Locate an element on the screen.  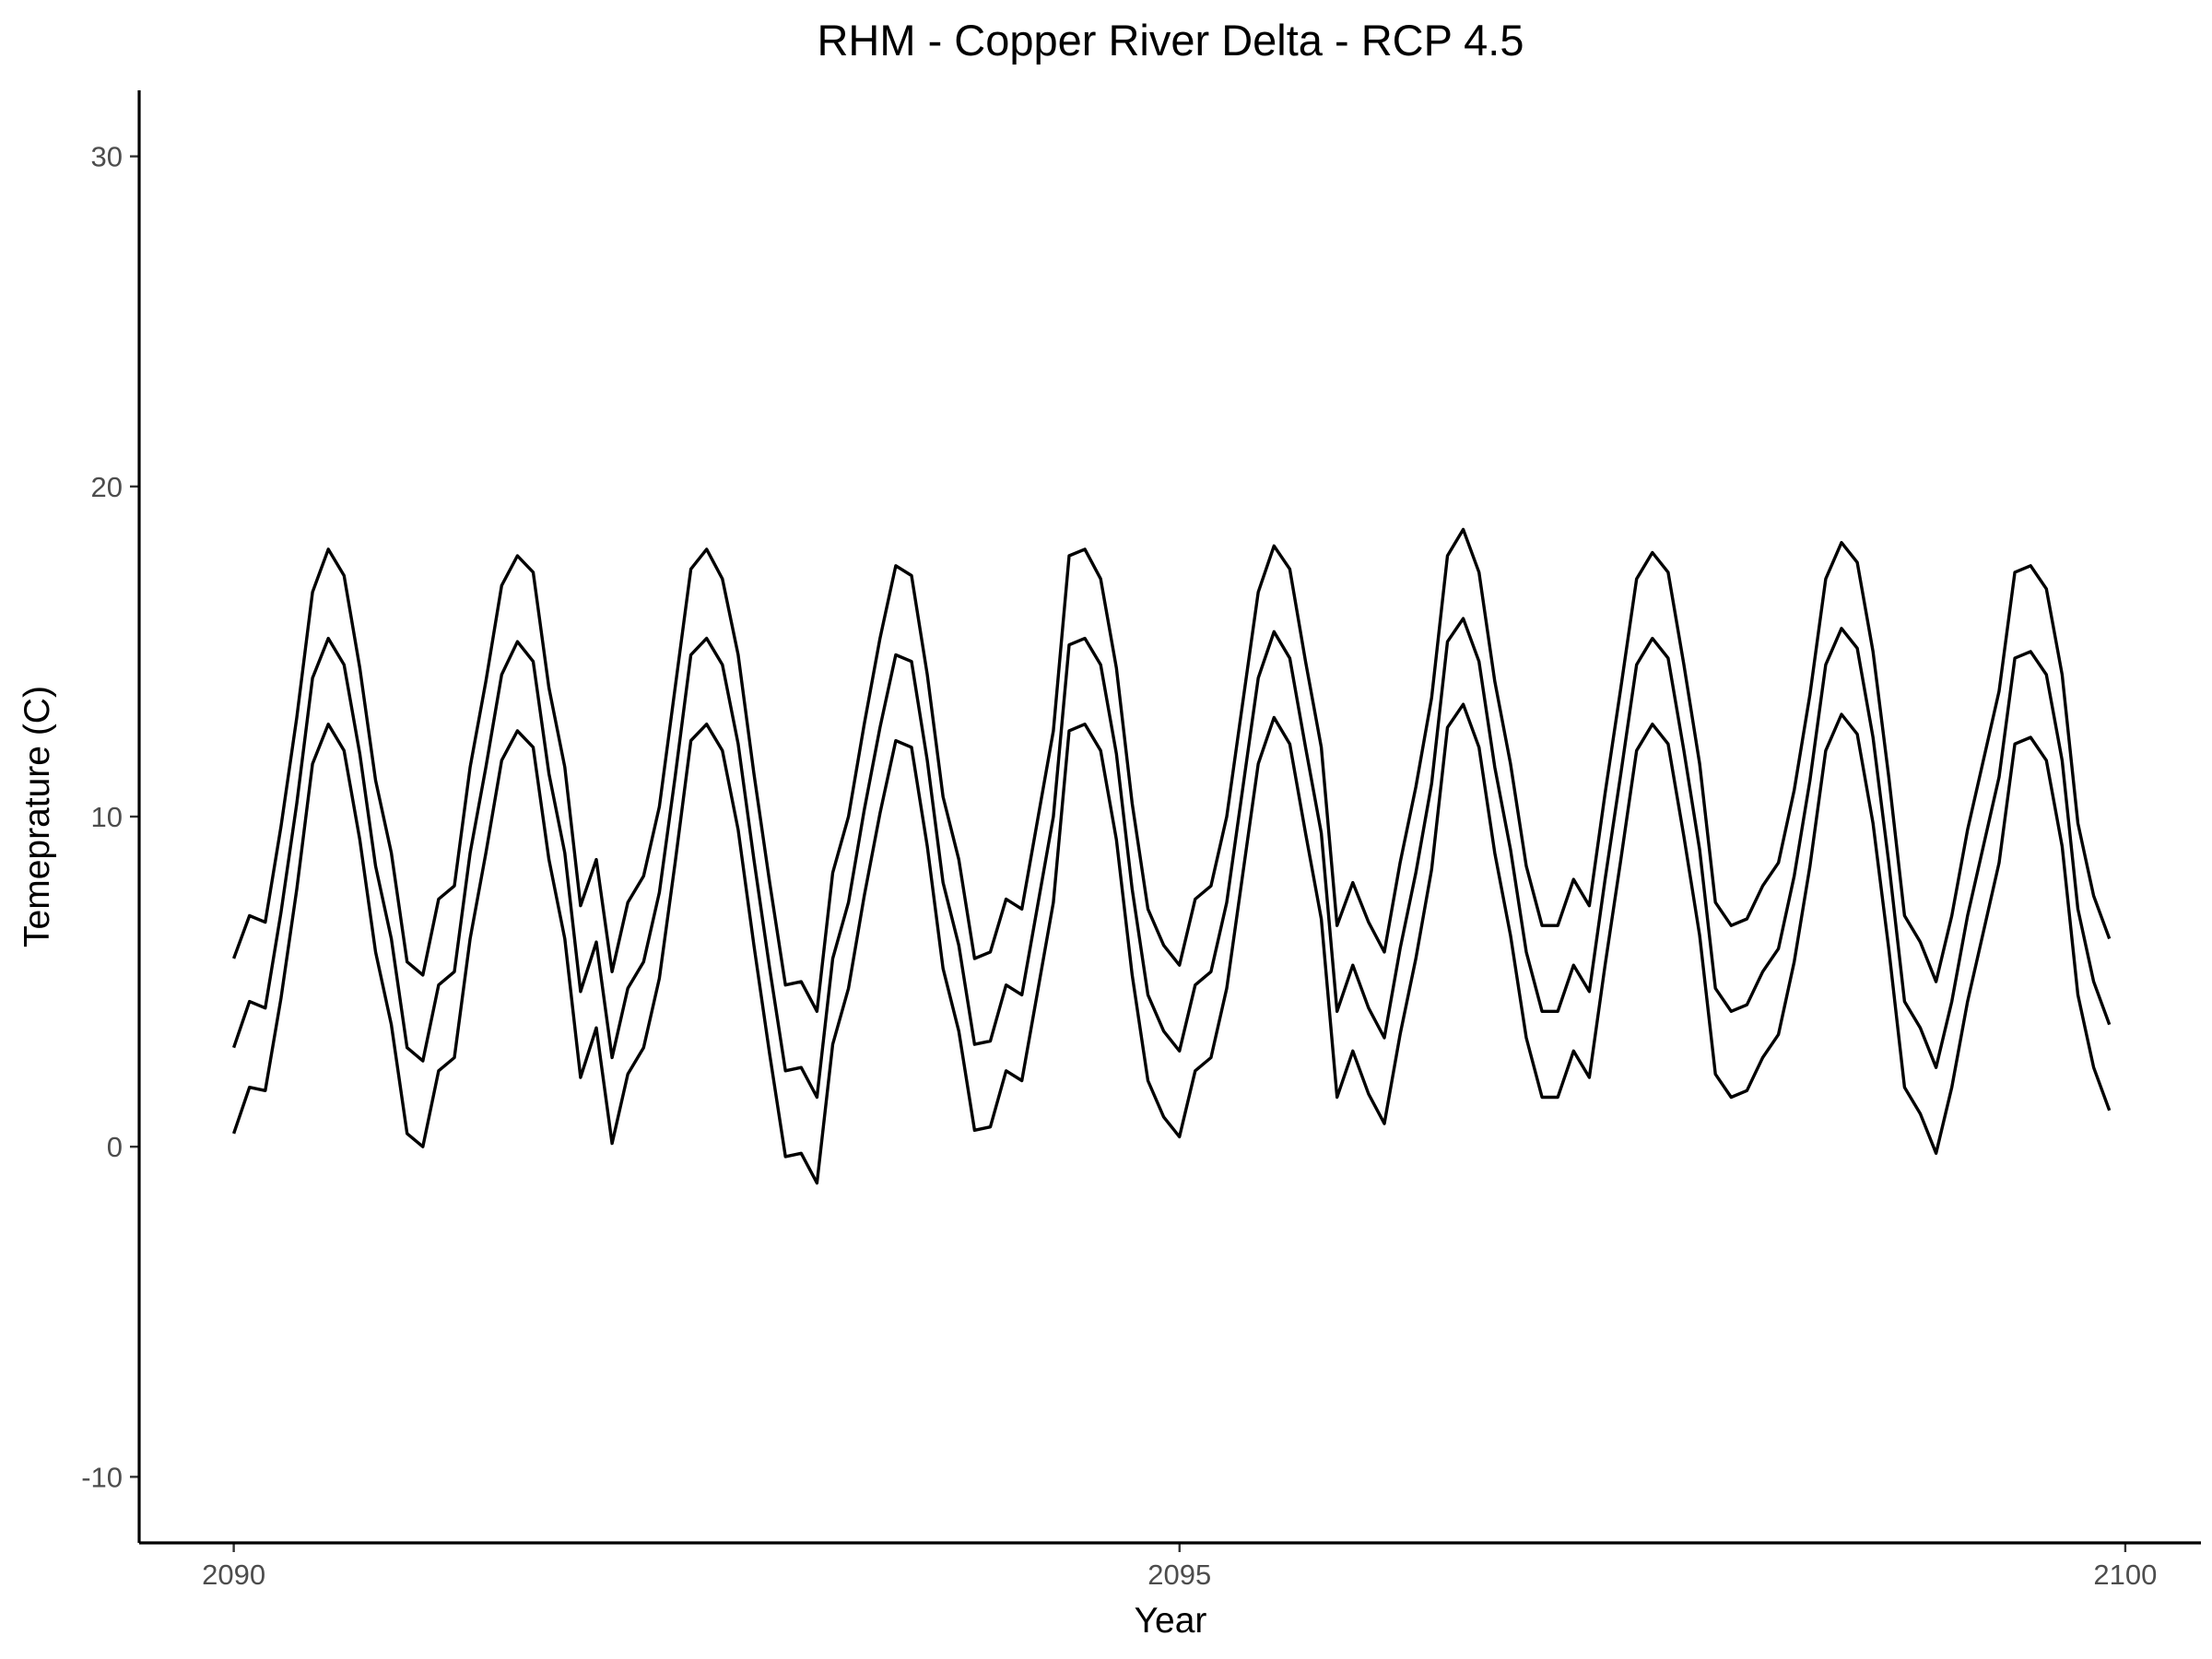
x-axis-title: Year is located at coordinates (1171, 1621).